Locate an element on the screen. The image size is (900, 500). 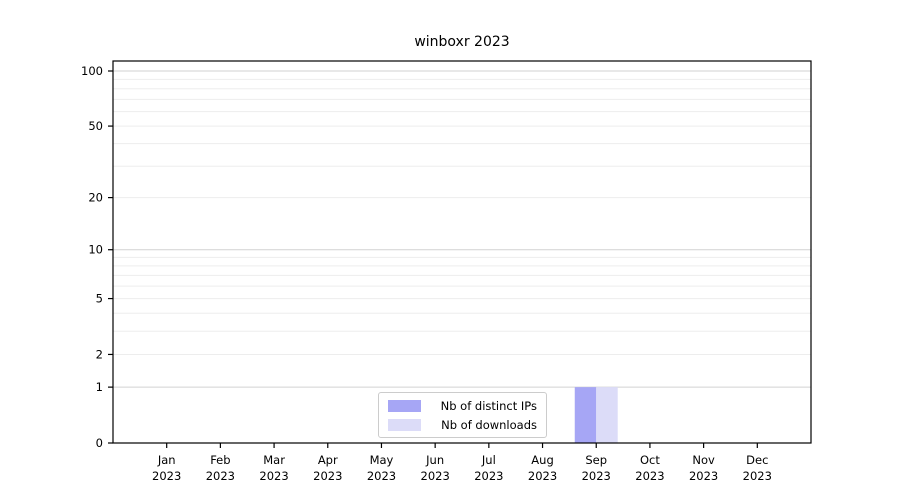
legend-swatch-downloads is located at coordinates (404, 424).